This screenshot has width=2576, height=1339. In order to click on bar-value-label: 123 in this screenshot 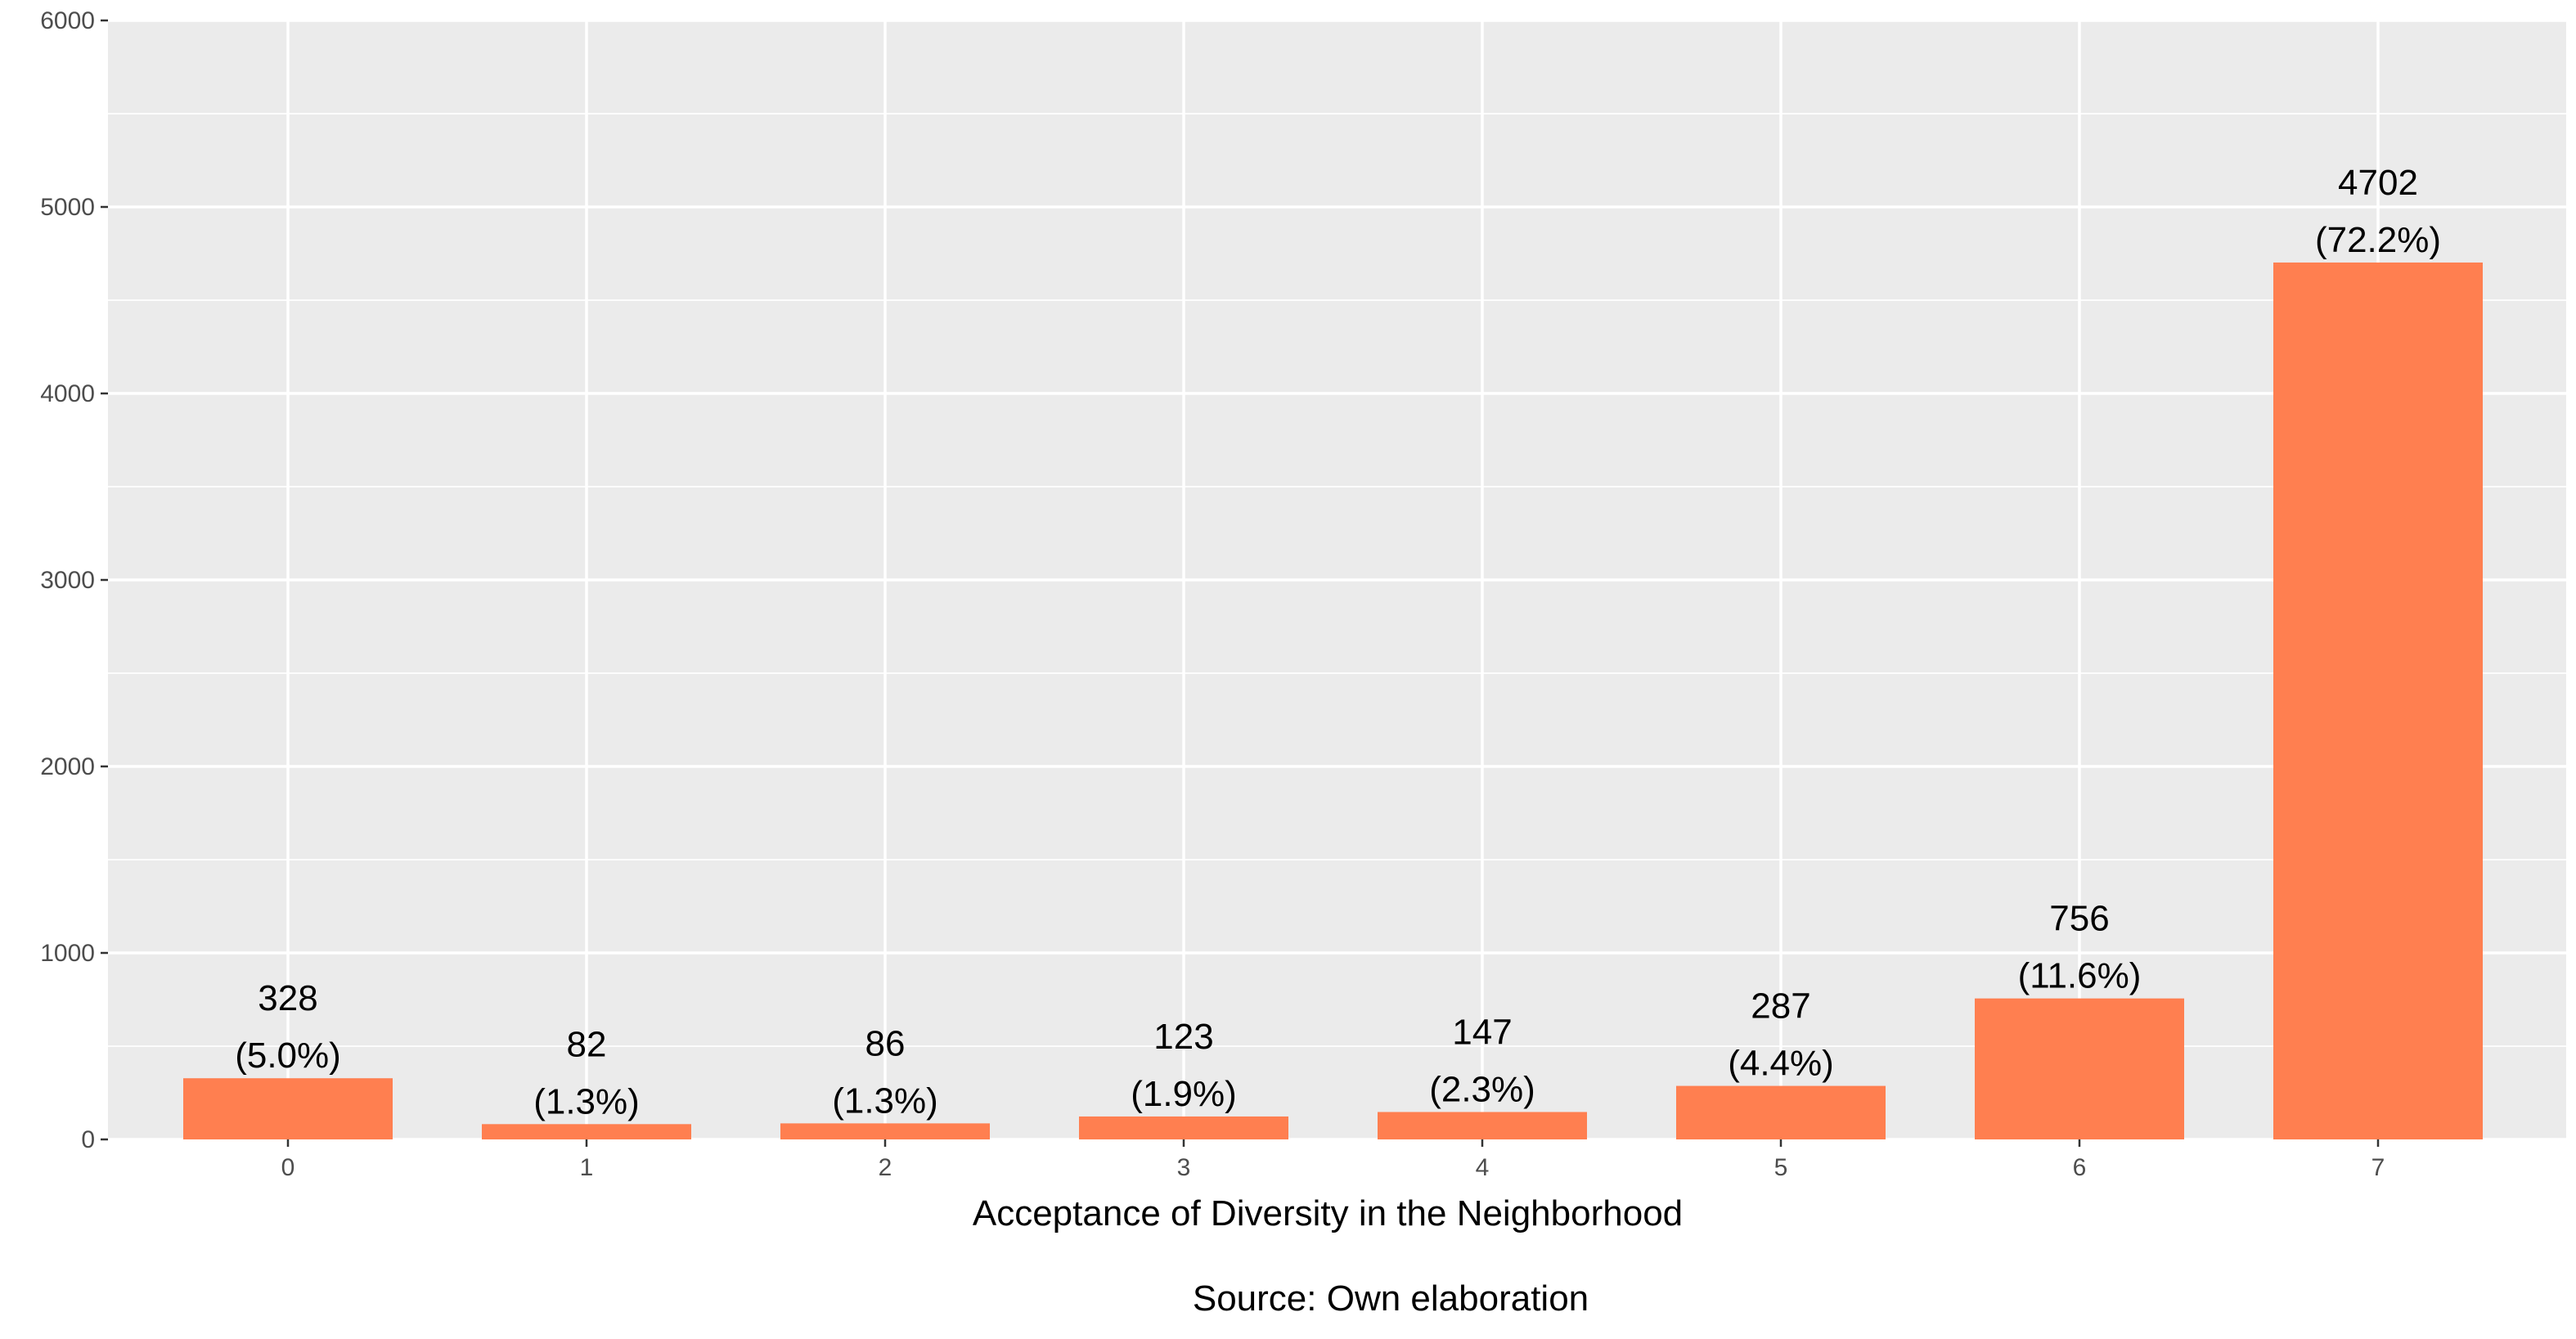, I will do `click(1183, 1037)`.